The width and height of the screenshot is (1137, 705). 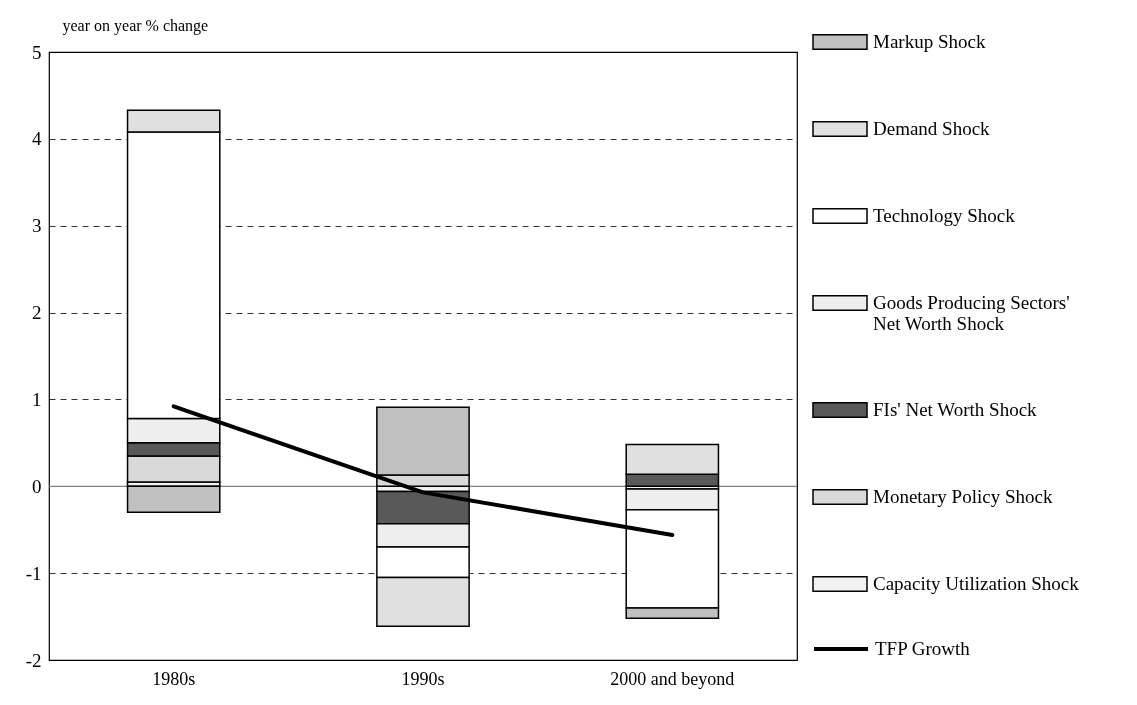 I want to click on legend-label: TFP Growth, so click(x=923, y=648).